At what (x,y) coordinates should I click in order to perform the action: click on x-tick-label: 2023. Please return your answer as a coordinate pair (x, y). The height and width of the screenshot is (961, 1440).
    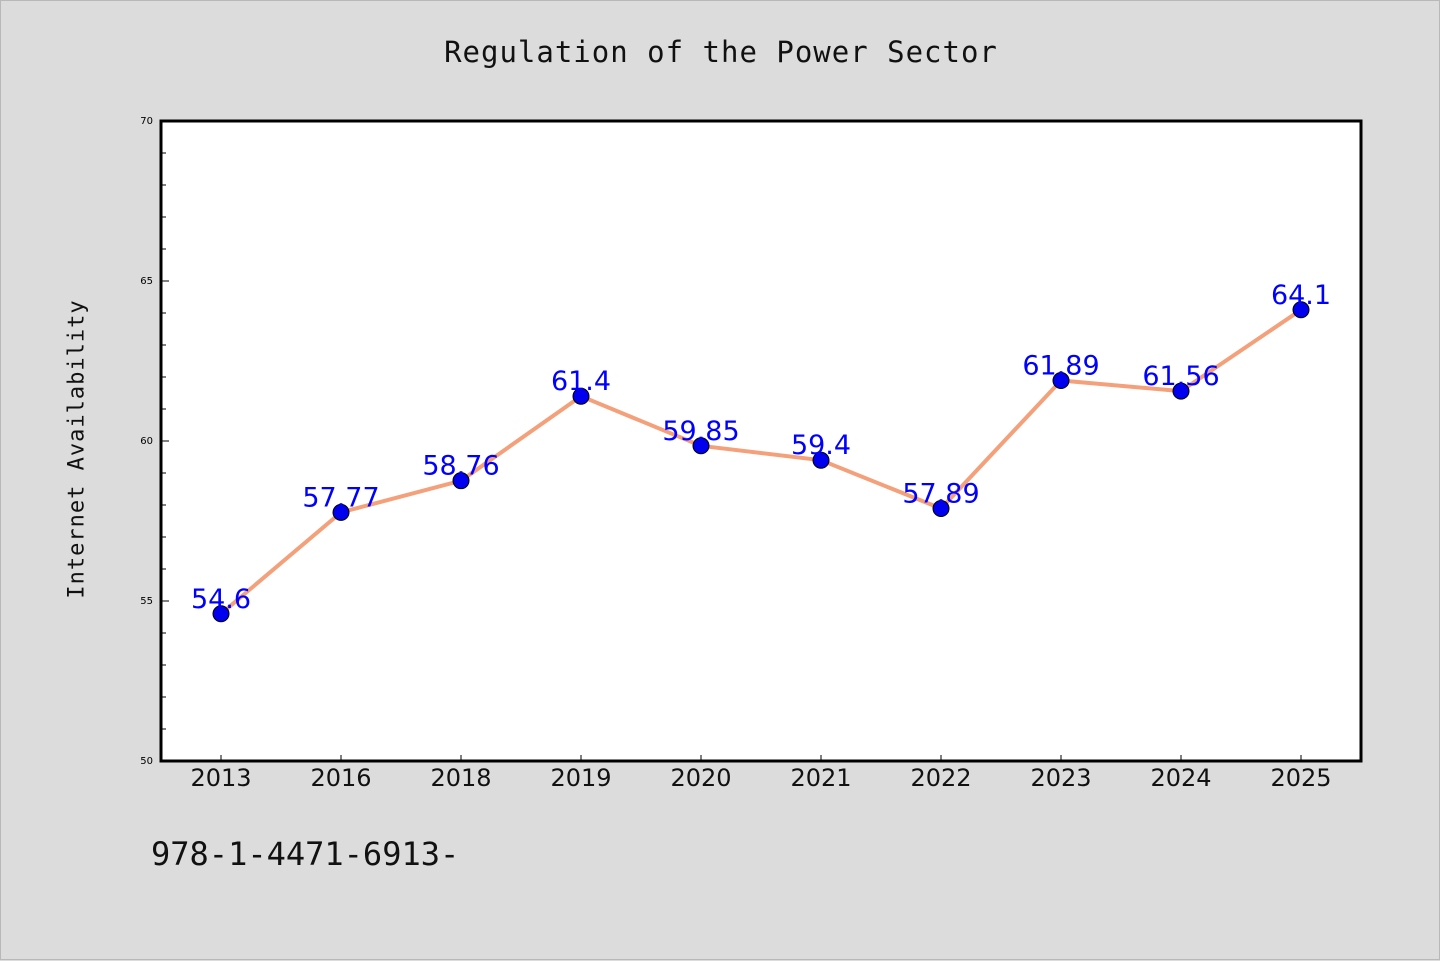
    Looking at the image, I should click on (1060, 778).